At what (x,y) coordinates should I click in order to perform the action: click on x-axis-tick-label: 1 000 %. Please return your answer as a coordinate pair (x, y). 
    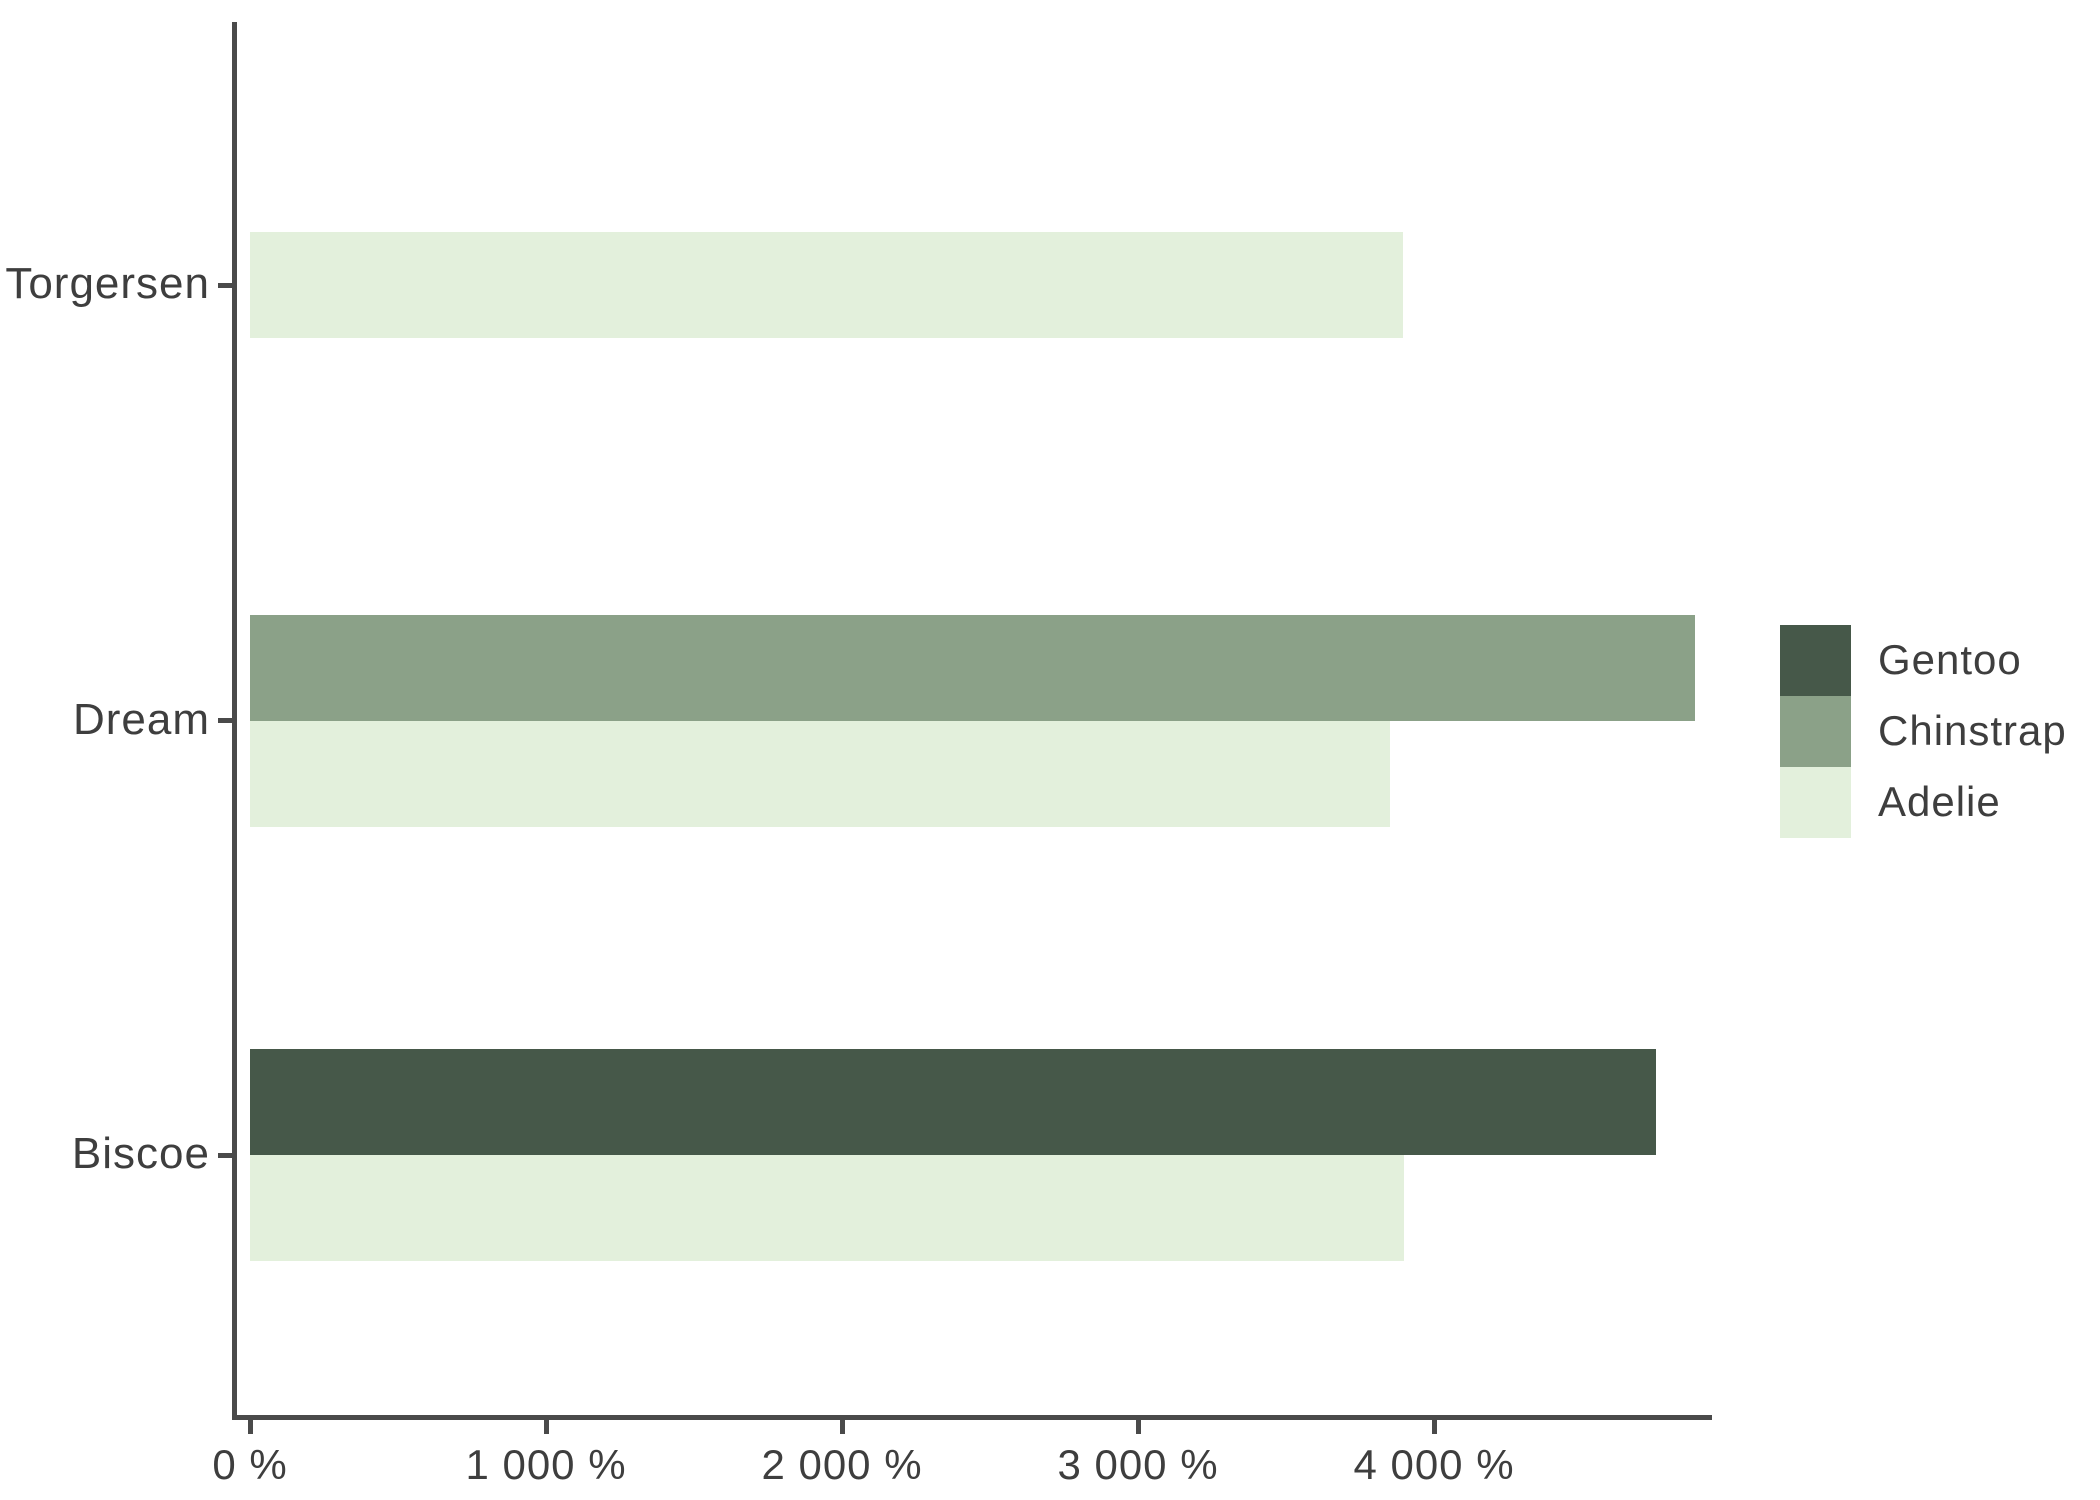
    Looking at the image, I should click on (546, 1464).